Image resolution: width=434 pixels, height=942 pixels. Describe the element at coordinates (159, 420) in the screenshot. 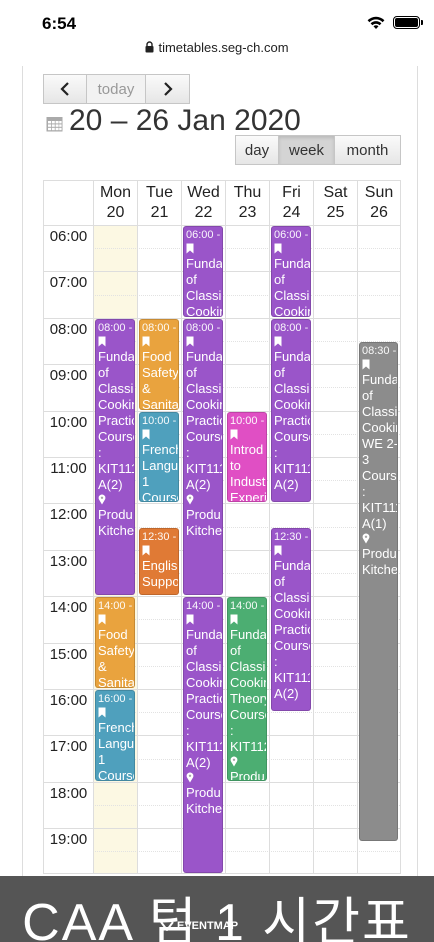

I see `event-time: 10:00 -` at that location.